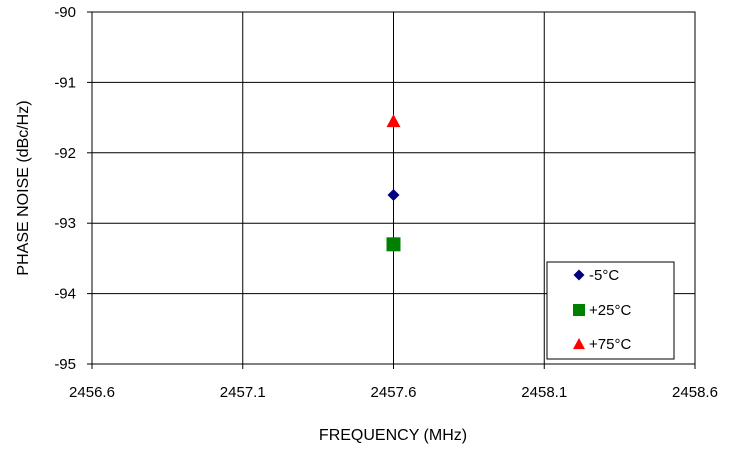 The height and width of the screenshot is (449, 746). What do you see at coordinates (23, 187) in the screenshot?
I see `y-axis-title: PHASE NOISE (dBc/Hz)` at bounding box center [23, 187].